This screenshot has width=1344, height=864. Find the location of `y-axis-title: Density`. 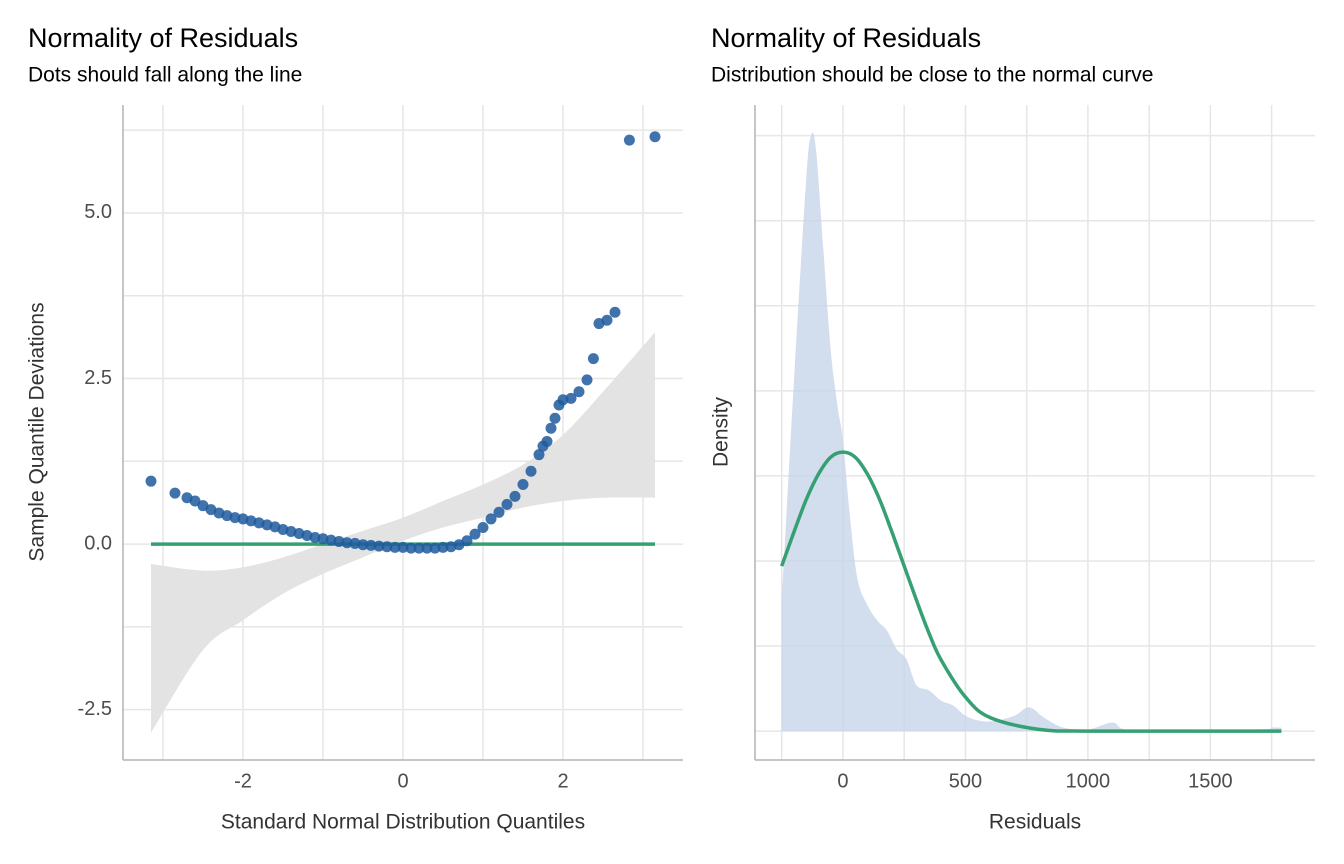

y-axis-title: Density is located at coordinates (721, 431).